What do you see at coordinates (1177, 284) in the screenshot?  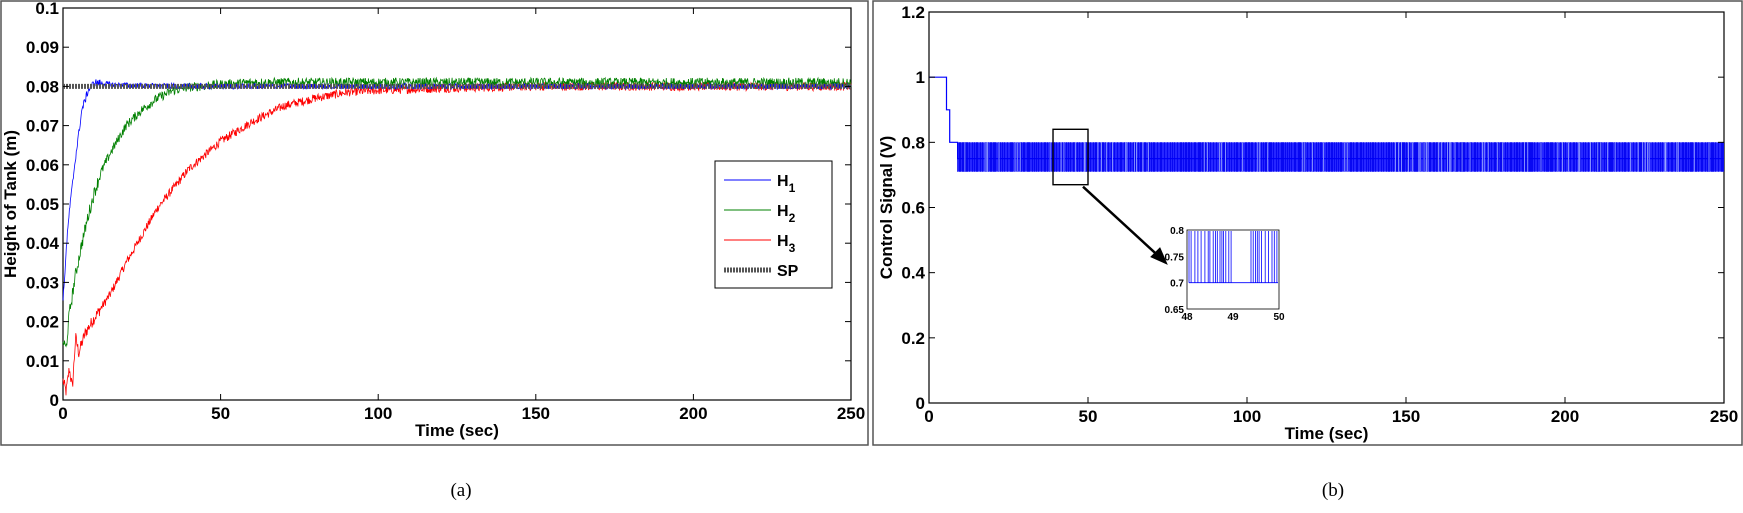 I see `chart-b-inset-ytick-label: 0.7` at bounding box center [1177, 284].